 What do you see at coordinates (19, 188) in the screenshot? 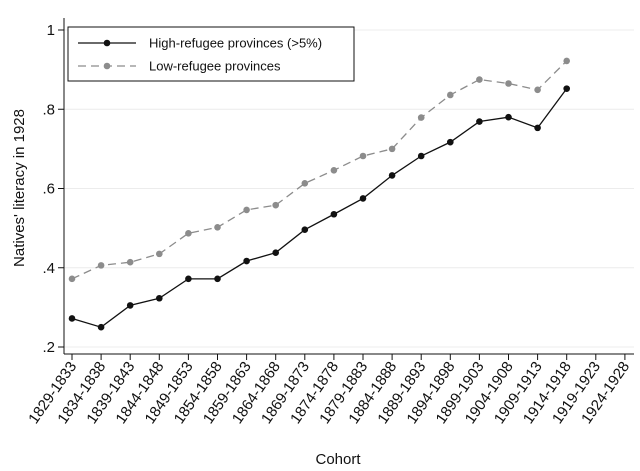
I see `y-axis-title: Natives' literacy in 1928` at bounding box center [19, 188].